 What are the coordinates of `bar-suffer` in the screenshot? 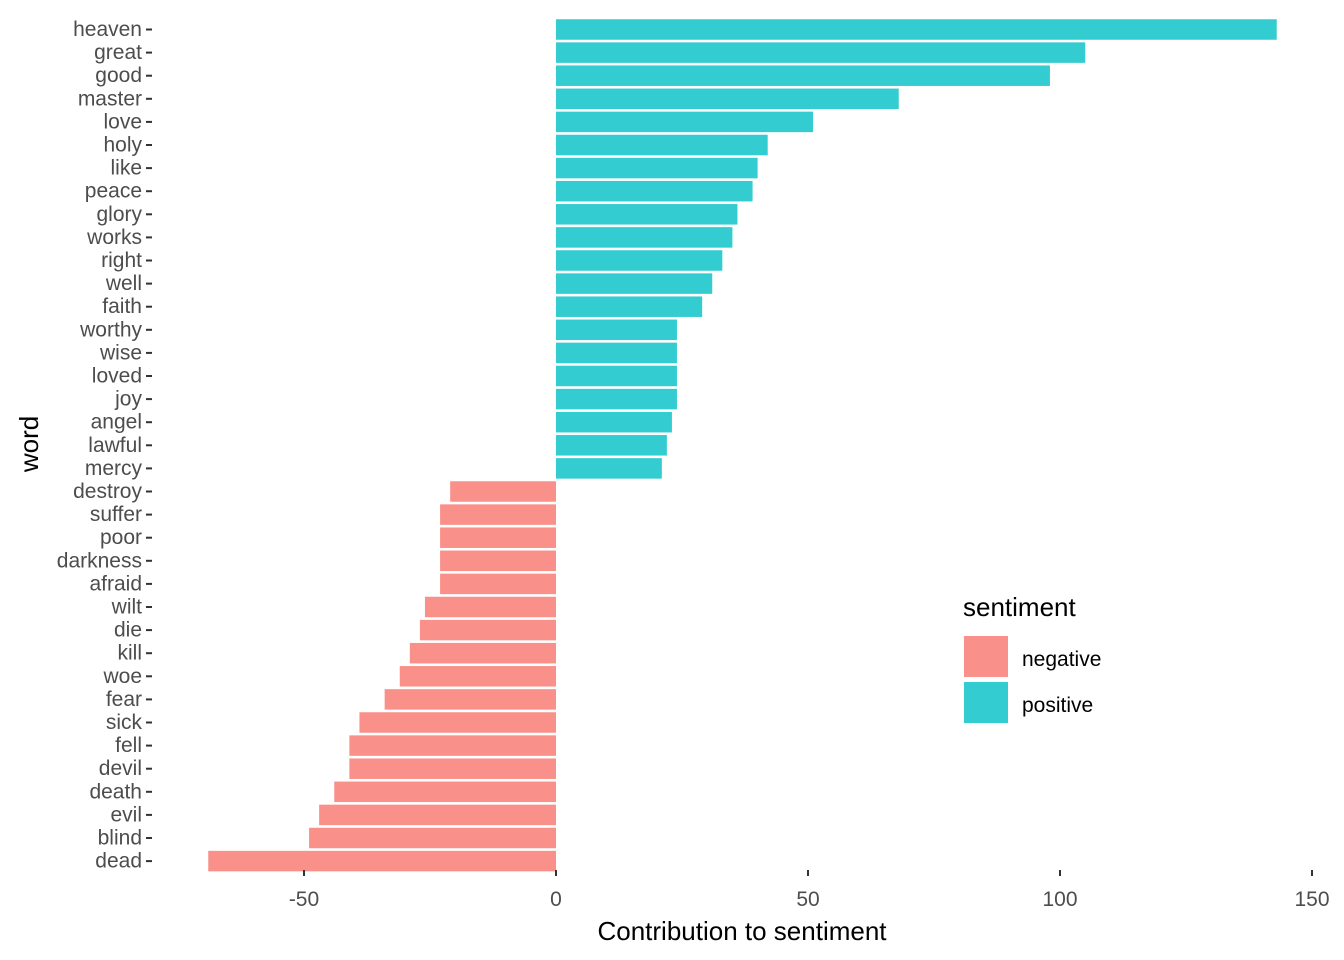 It's located at (498, 514).